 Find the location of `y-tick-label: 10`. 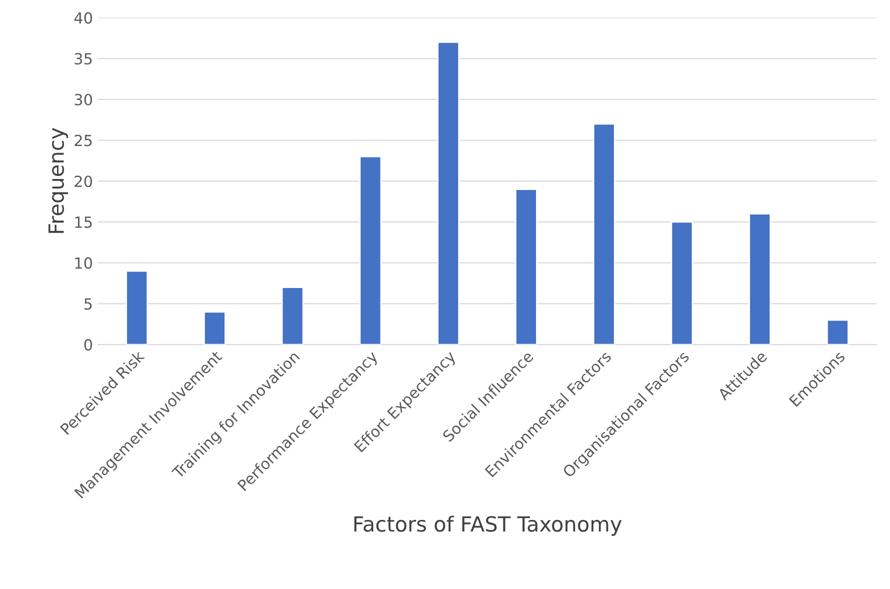

y-tick-label: 10 is located at coordinates (83, 263).